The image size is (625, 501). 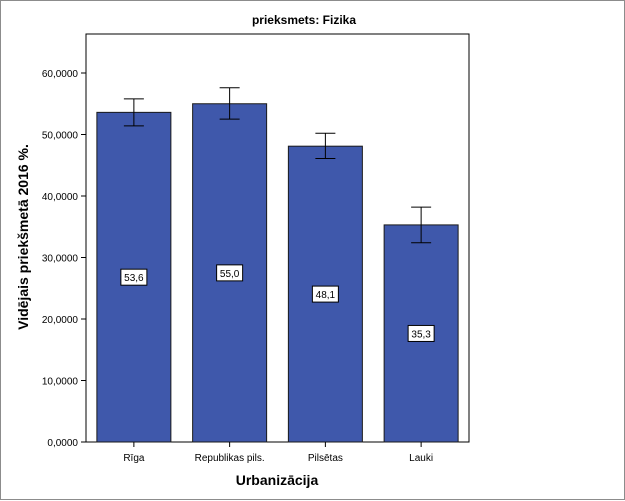 What do you see at coordinates (60, 197) in the screenshot?
I see `y-tick-label: 40,0000` at bounding box center [60, 197].